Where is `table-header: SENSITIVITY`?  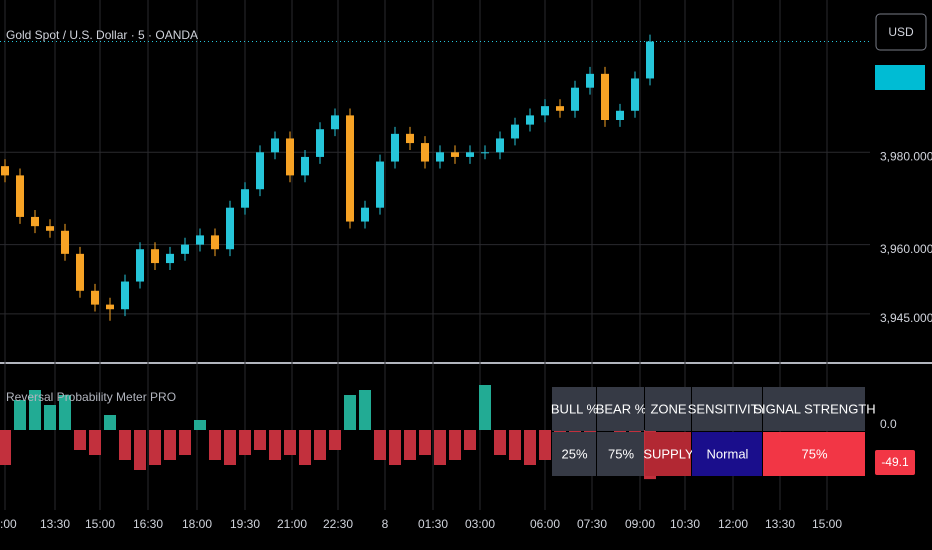
table-header: SENSITIVITY is located at coordinates (728, 408).